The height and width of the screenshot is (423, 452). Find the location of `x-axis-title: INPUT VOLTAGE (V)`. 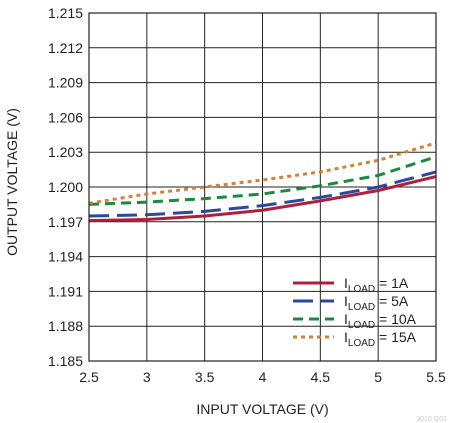

x-axis-title: INPUT VOLTAGE (V) is located at coordinates (262, 409).